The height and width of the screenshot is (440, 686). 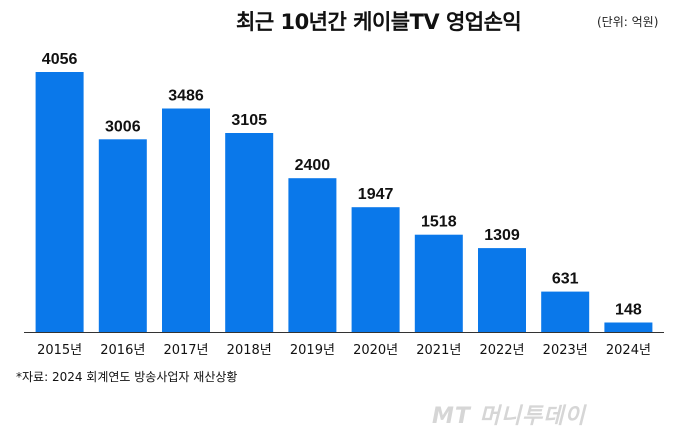 I want to click on value-label: 148, so click(x=628, y=310).